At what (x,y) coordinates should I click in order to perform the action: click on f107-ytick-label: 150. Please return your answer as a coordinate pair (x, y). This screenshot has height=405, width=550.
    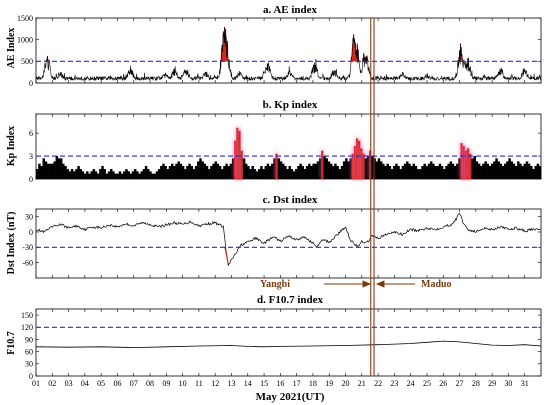
    Looking at the image, I should click on (27, 315).